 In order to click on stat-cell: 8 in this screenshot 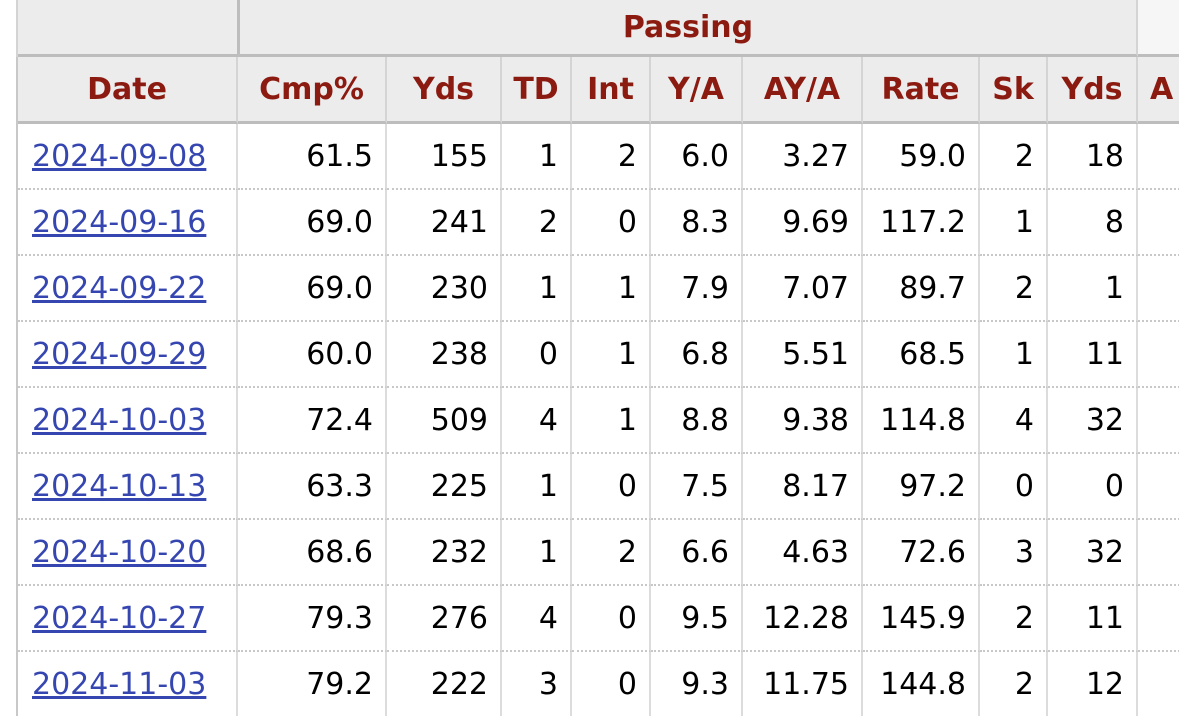, I will do `click(1093, 223)`.